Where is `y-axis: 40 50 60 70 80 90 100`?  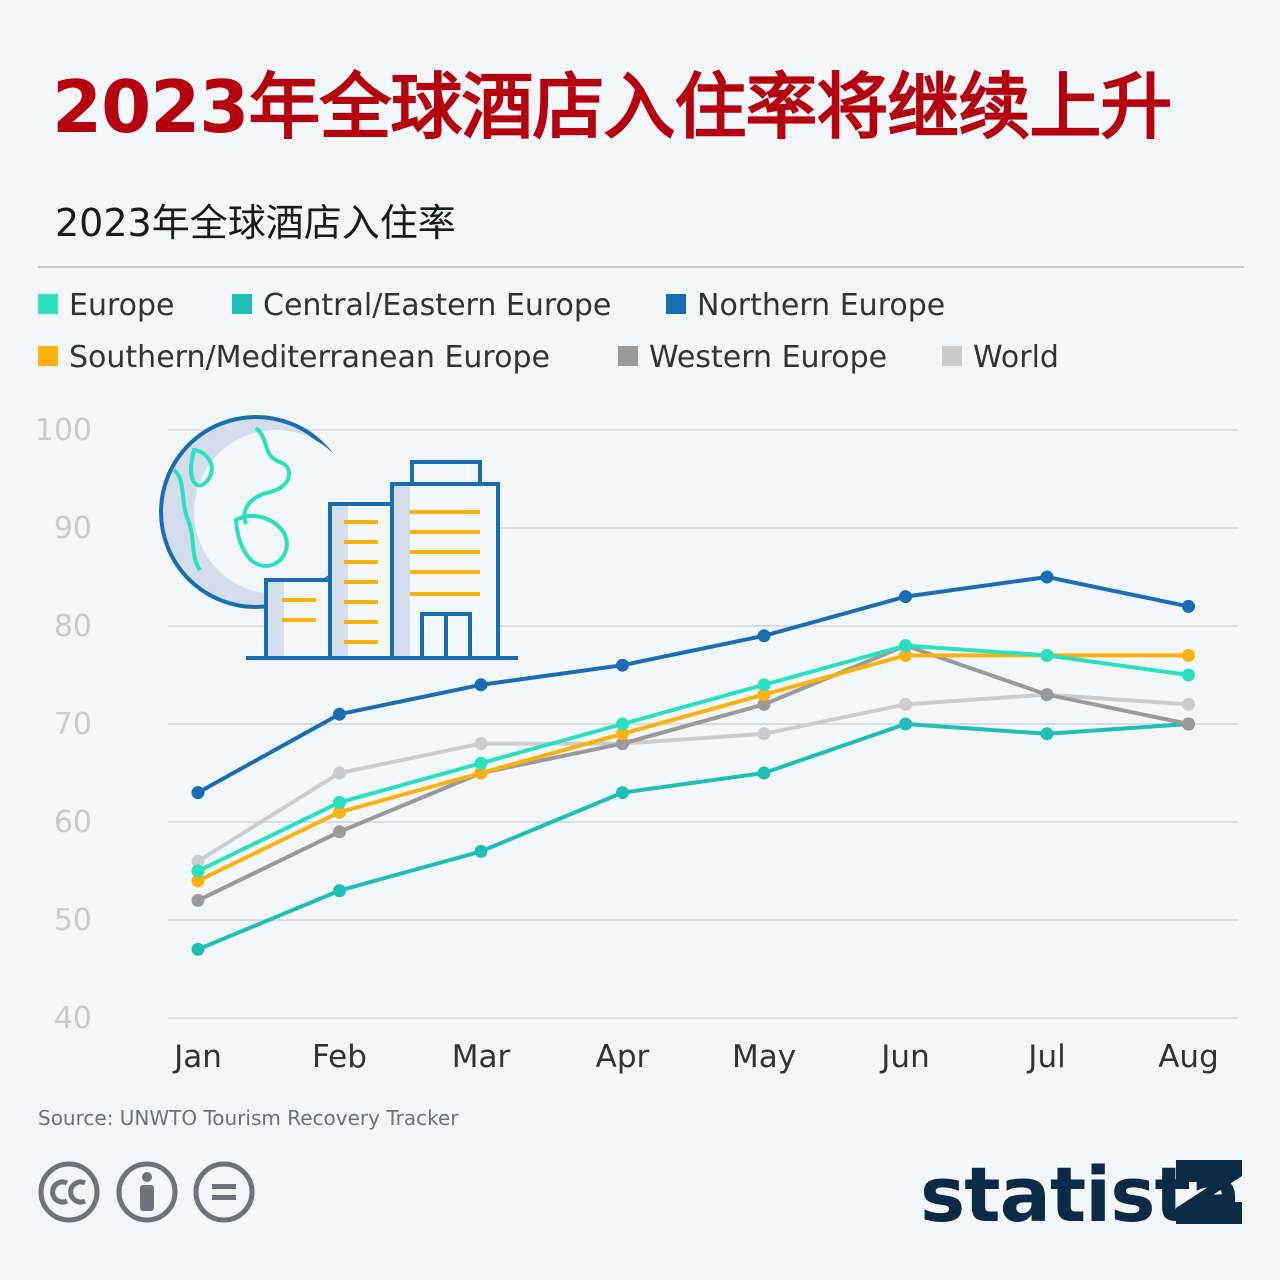 y-axis: 40 50 60 70 80 90 100 is located at coordinates (63, 724).